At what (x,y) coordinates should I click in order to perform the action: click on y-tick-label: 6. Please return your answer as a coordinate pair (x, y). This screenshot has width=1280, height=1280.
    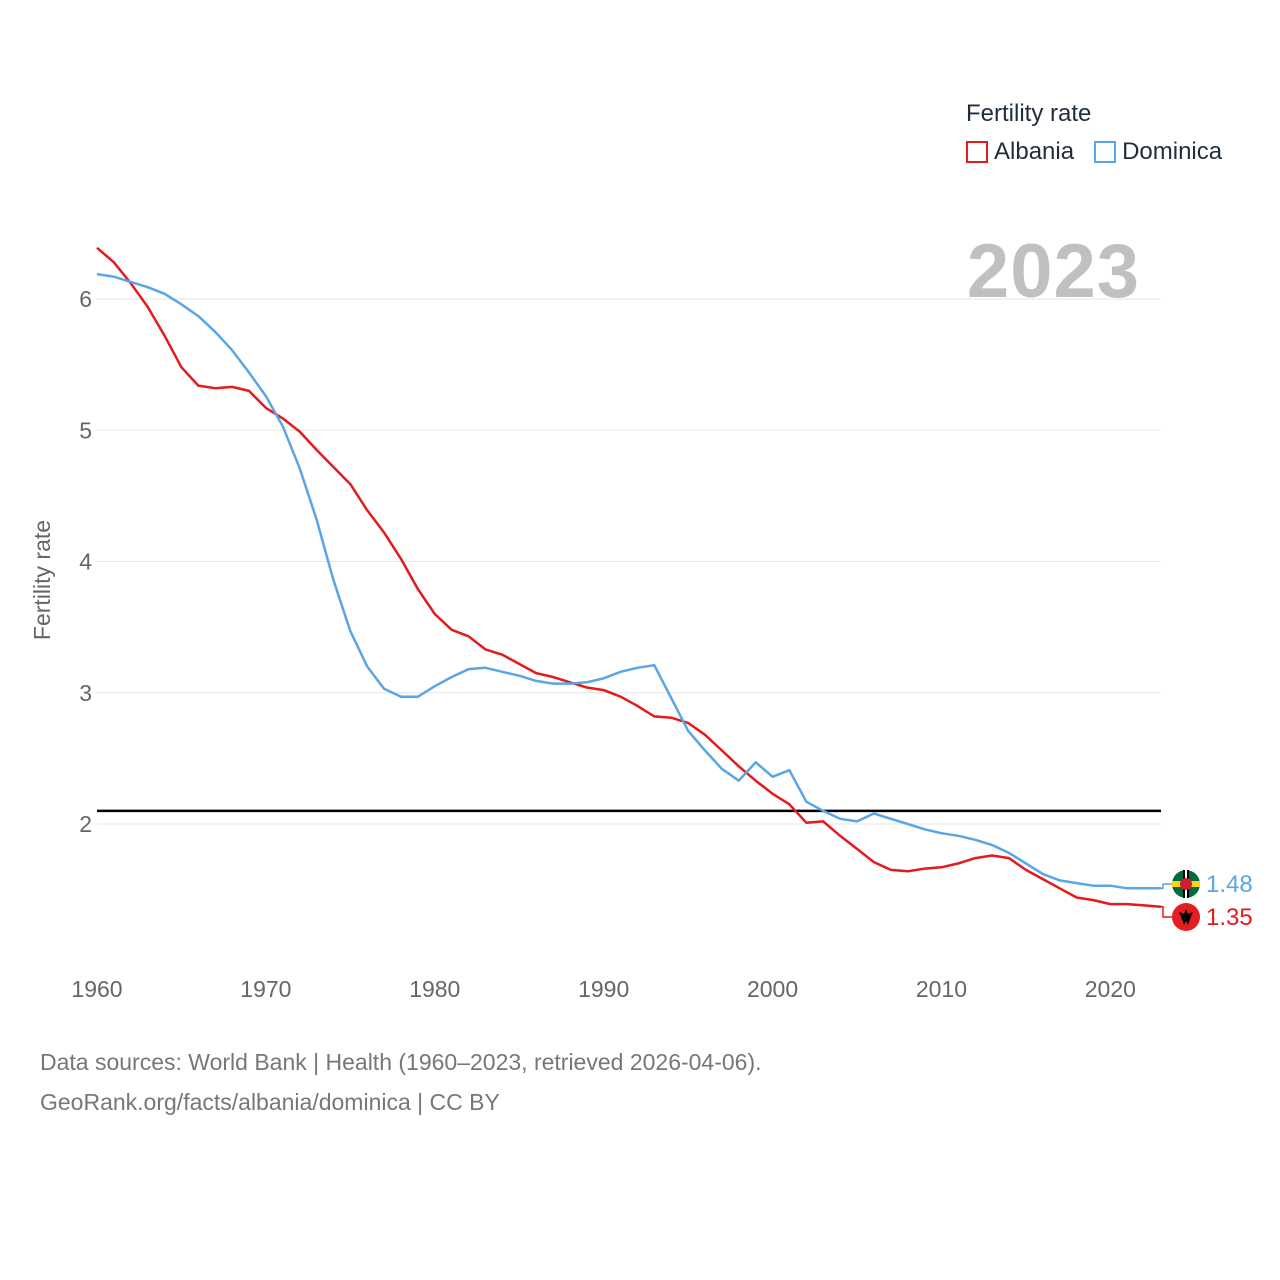
    Looking at the image, I should click on (85, 299).